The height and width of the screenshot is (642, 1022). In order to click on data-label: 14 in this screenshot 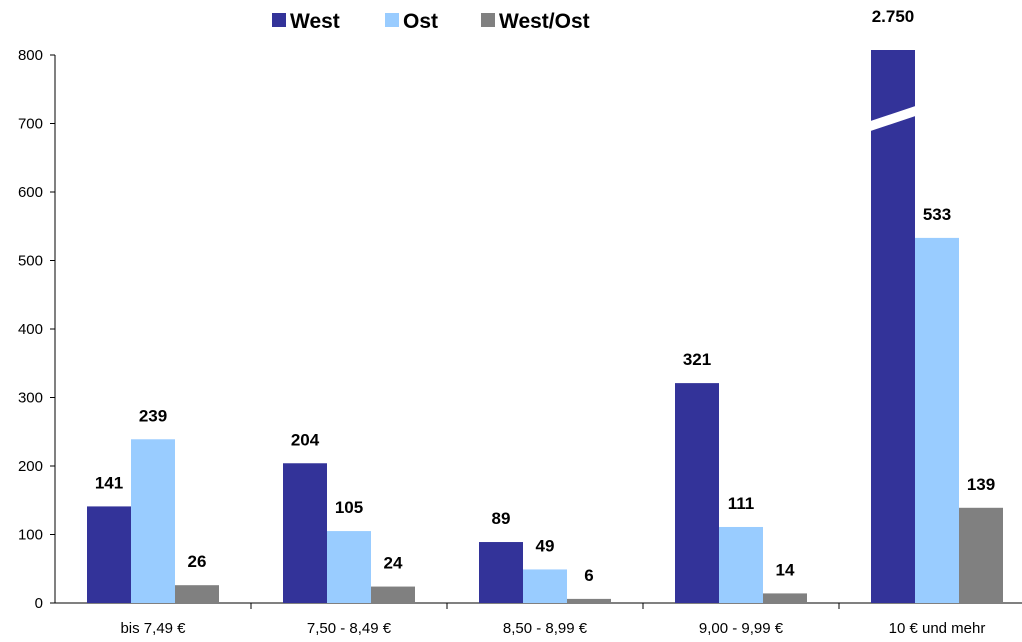, I will do `click(785, 569)`.